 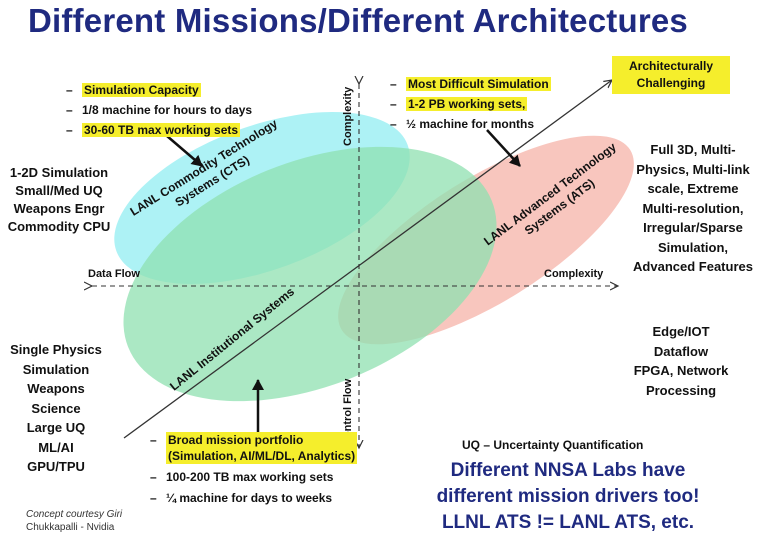 I want to click on list-item: –1-2 PB working sets,, so click(x=459, y=104).